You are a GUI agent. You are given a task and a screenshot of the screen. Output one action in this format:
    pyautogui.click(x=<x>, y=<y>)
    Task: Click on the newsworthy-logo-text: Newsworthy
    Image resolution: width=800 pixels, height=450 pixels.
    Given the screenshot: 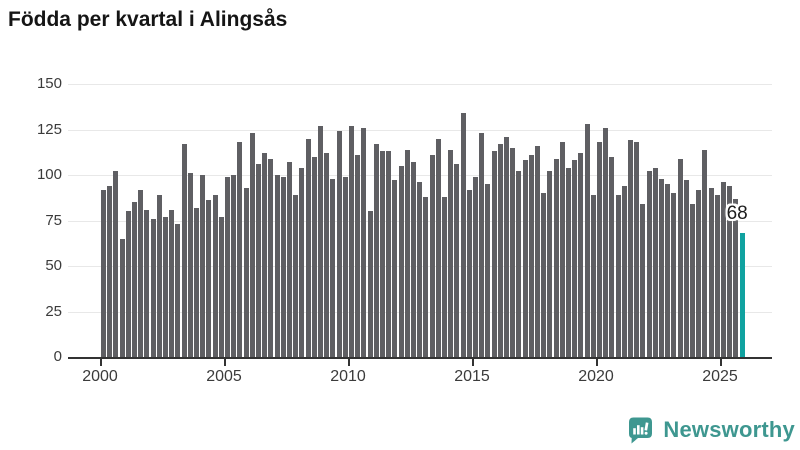 What is the action you would take?
    pyautogui.click(x=729, y=429)
    